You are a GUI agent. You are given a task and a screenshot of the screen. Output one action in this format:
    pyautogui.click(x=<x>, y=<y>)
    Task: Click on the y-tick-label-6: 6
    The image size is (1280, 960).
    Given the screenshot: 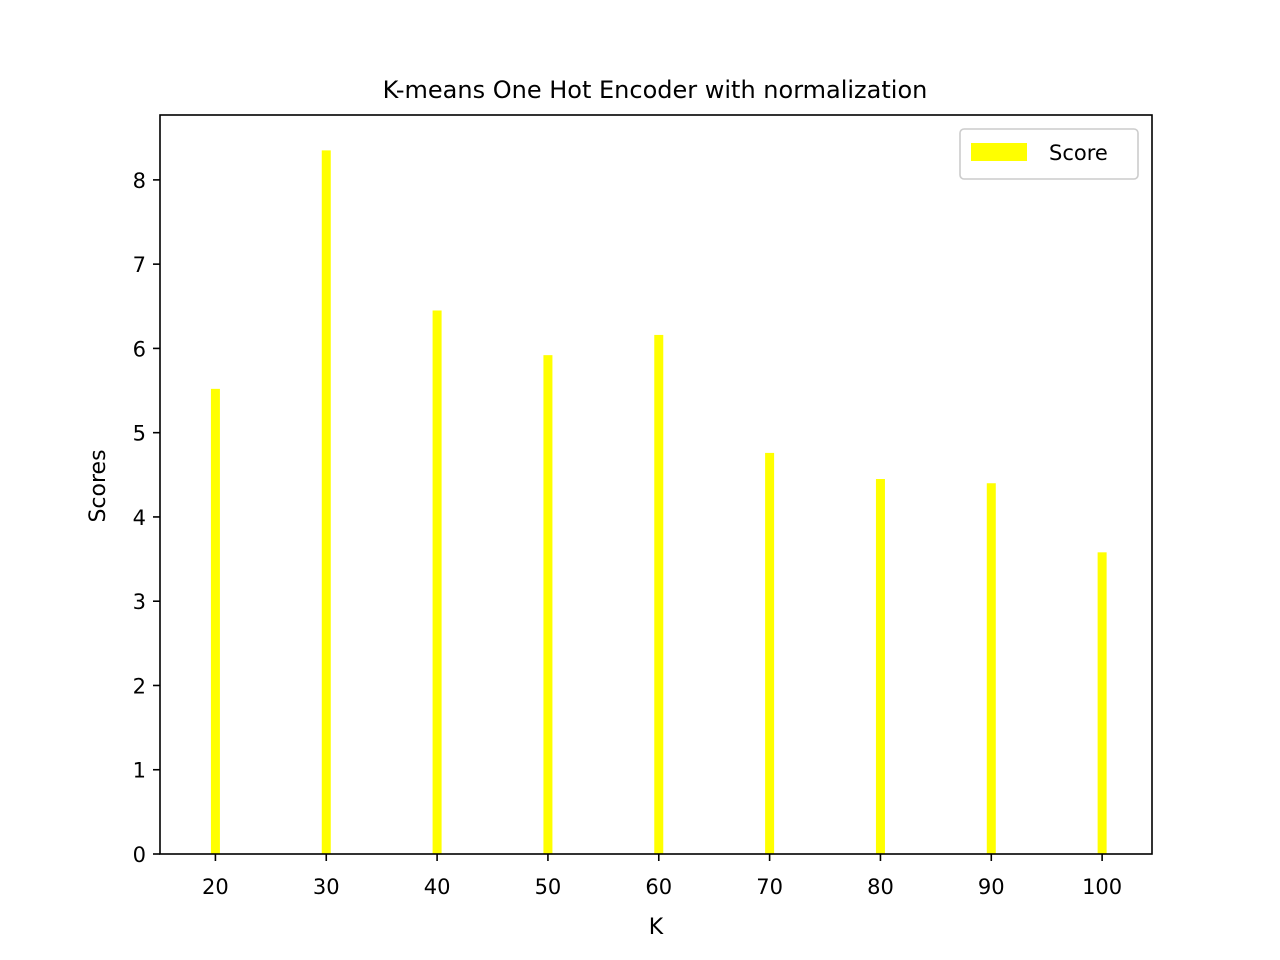 What is the action you would take?
    pyautogui.click(x=139, y=349)
    